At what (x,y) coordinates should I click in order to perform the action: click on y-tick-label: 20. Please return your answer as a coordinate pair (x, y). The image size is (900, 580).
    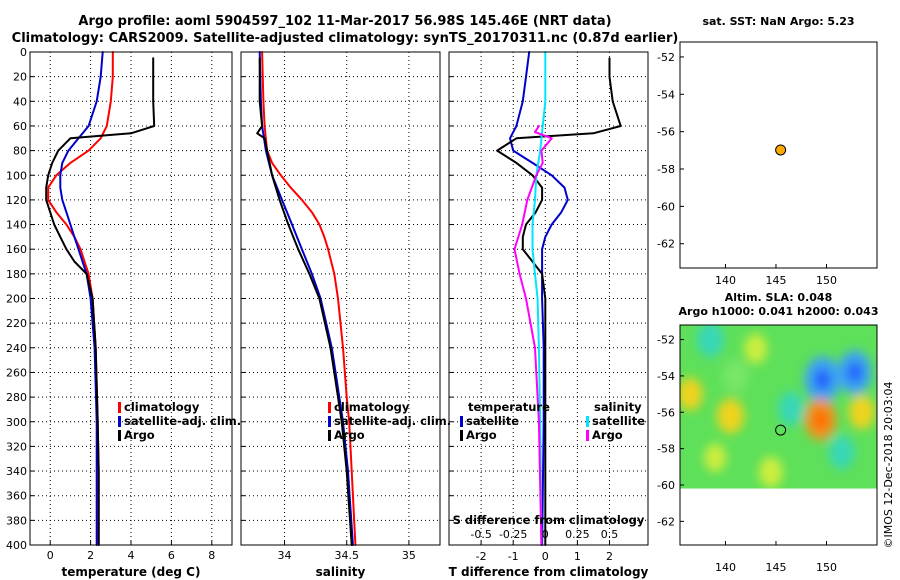
    Looking at the image, I should click on (20, 77).